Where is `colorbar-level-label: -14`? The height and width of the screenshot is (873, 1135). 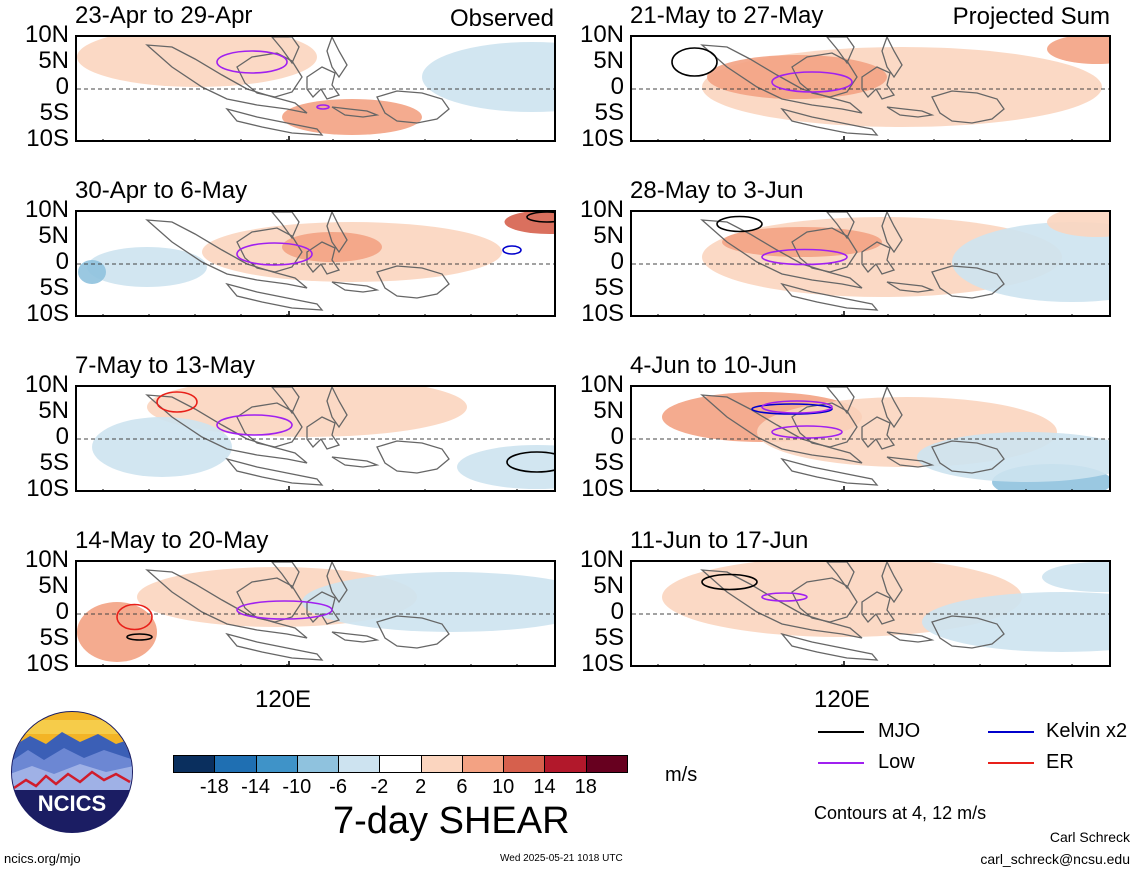 colorbar-level-label: -14 is located at coordinates (255, 787).